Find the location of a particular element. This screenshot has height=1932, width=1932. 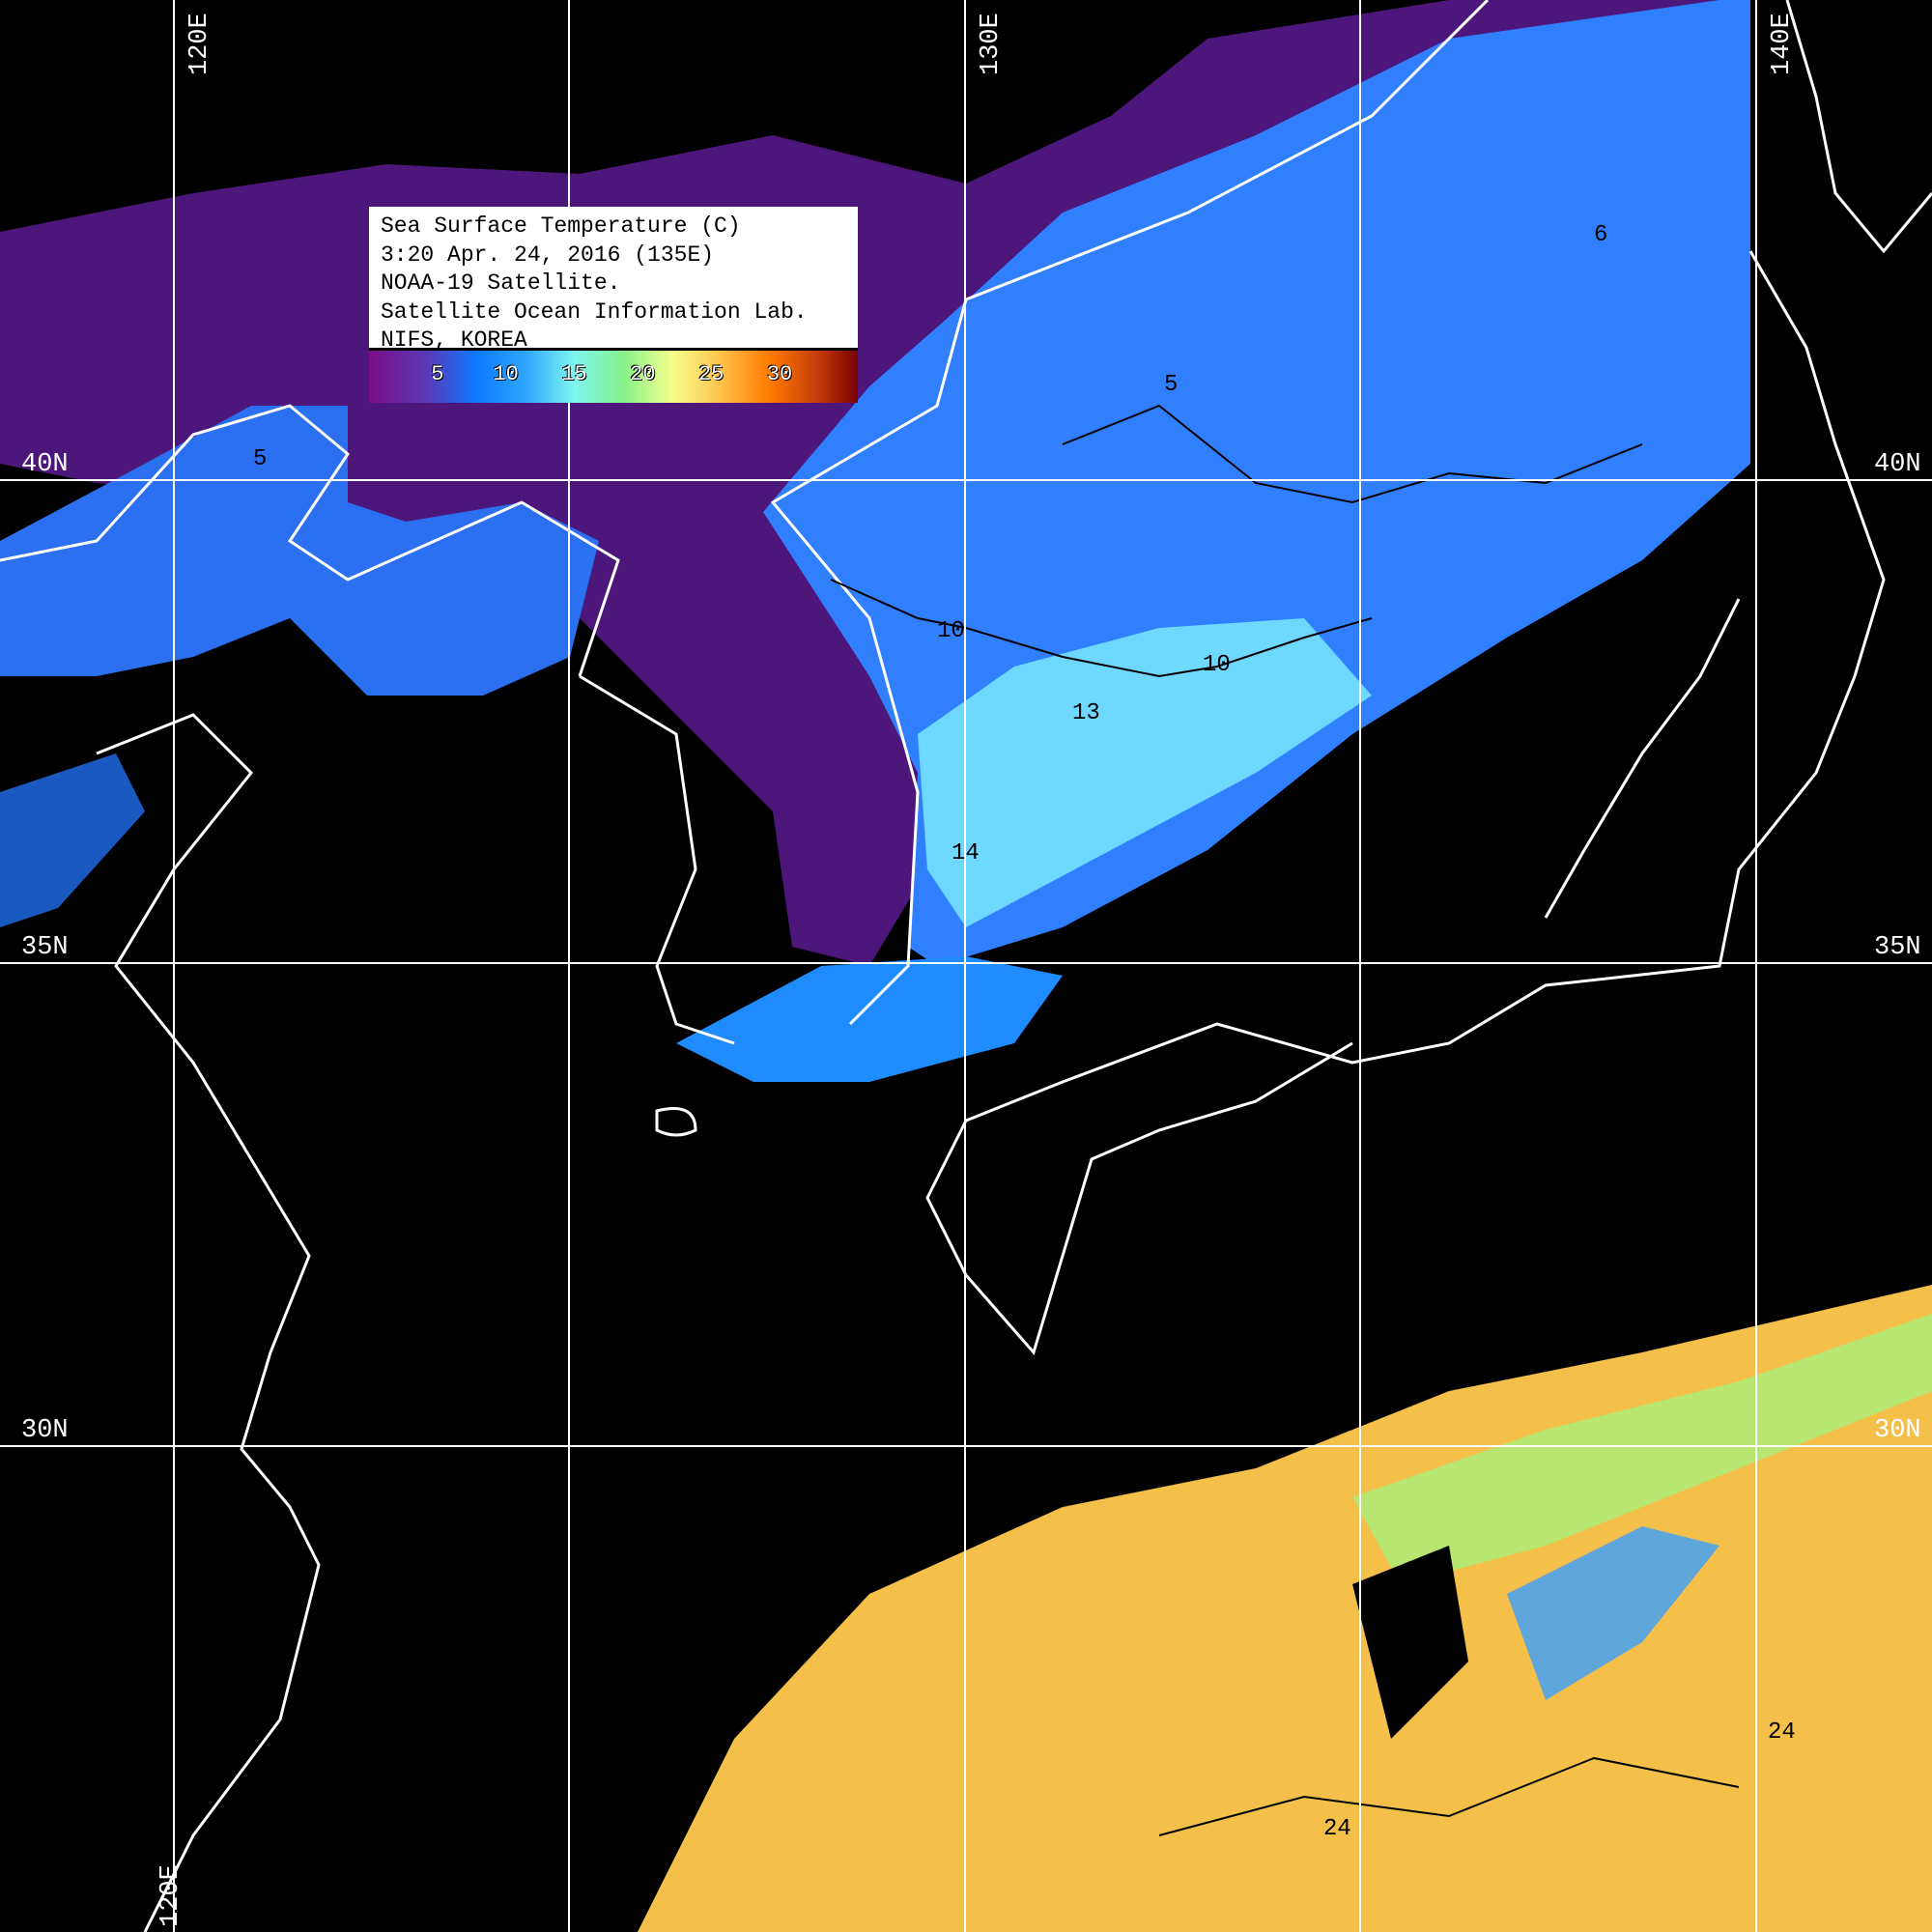

coastline-korea-west is located at coordinates (657, 859).